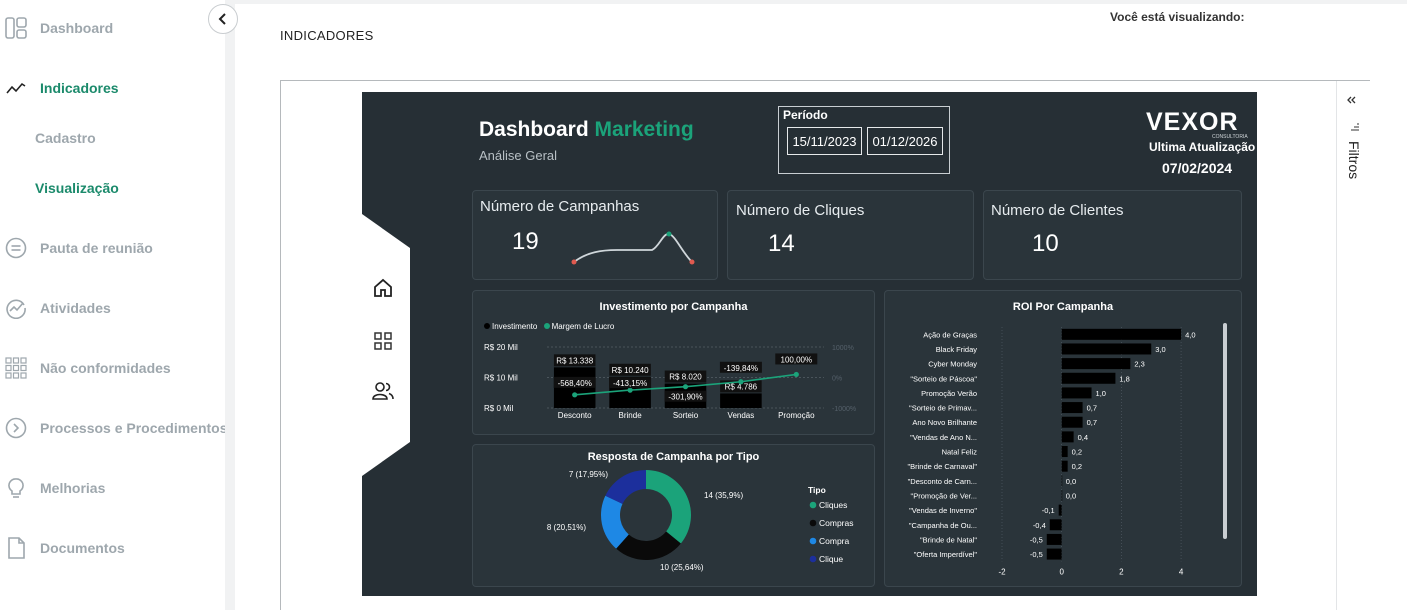 This screenshot has height=610, width=1407. Describe the element at coordinates (1048, 510) in the screenshot. I see `bar-data-label: -0,1` at that location.